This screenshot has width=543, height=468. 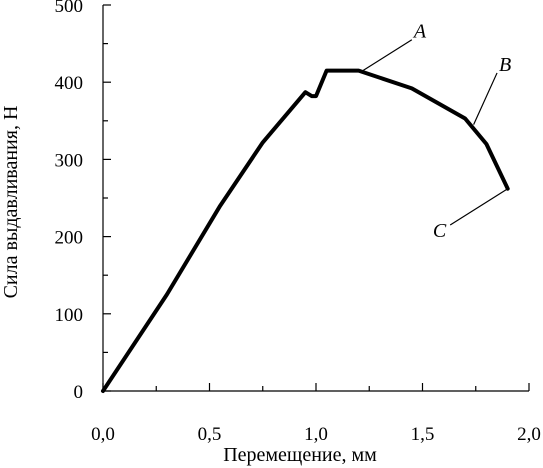 What do you see at coordinates (440, 231) in the screenshot?
I see `annotation-label-c: C` at bounding box center [440, 231].